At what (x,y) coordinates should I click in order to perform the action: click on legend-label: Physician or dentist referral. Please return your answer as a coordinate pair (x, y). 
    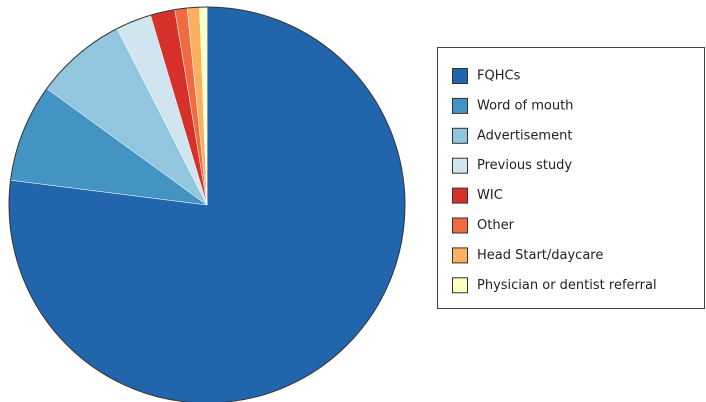
    Looking at the image, I should click on (567, 285).